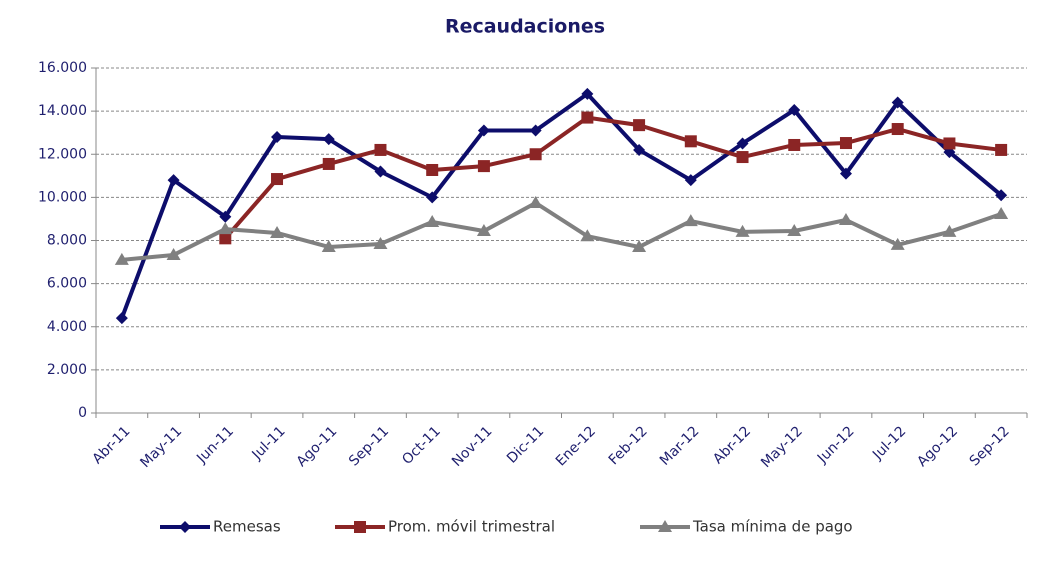 This screenshot has height=567, width=1051. I want to click on x-tick-label: Jun-11, so click(215, 445).